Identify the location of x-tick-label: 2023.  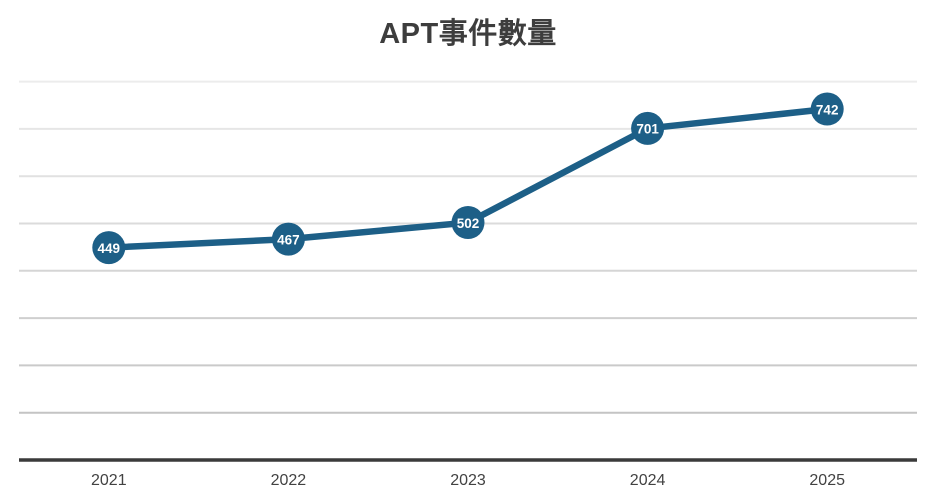
(468, 480).